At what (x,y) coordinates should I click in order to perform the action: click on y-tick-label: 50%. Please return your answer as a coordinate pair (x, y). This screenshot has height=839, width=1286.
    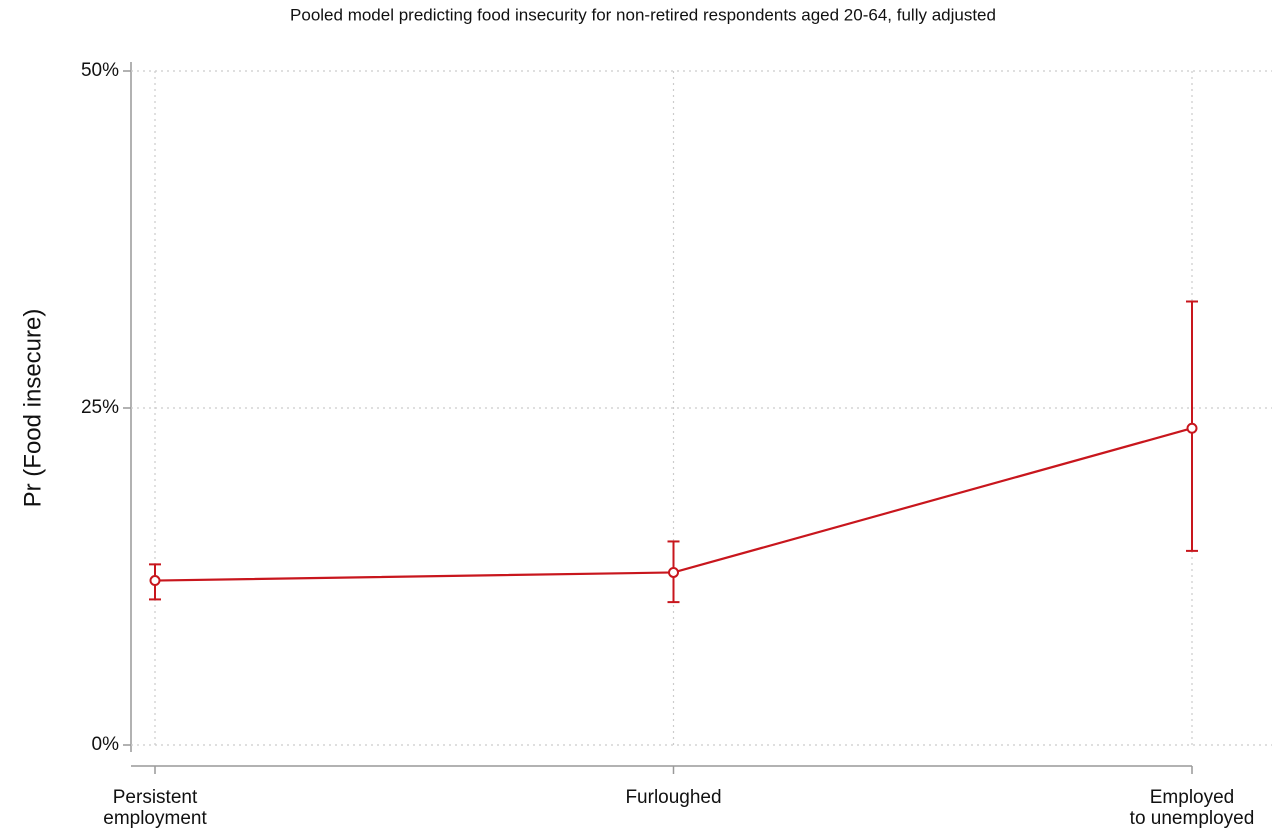
    Looking at the image, I should click on (100, 70).